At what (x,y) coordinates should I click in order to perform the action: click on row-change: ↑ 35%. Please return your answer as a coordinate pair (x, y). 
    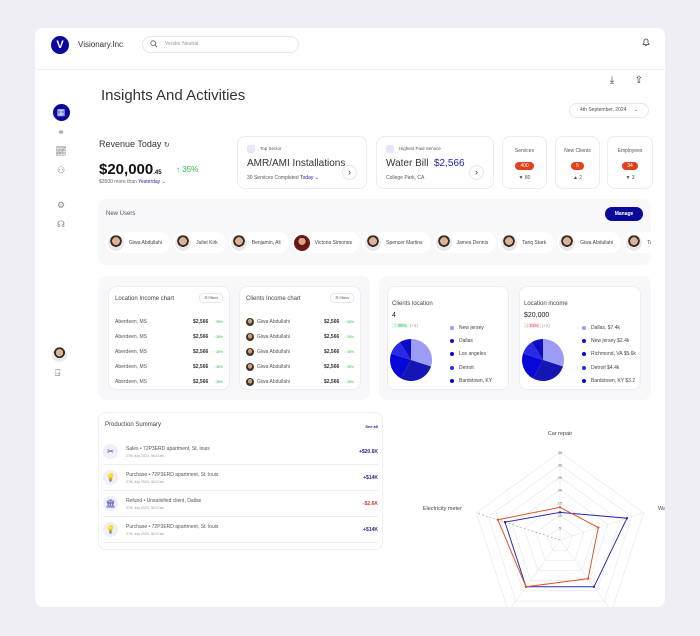
    Looking at the image, I should click on (218, 336).